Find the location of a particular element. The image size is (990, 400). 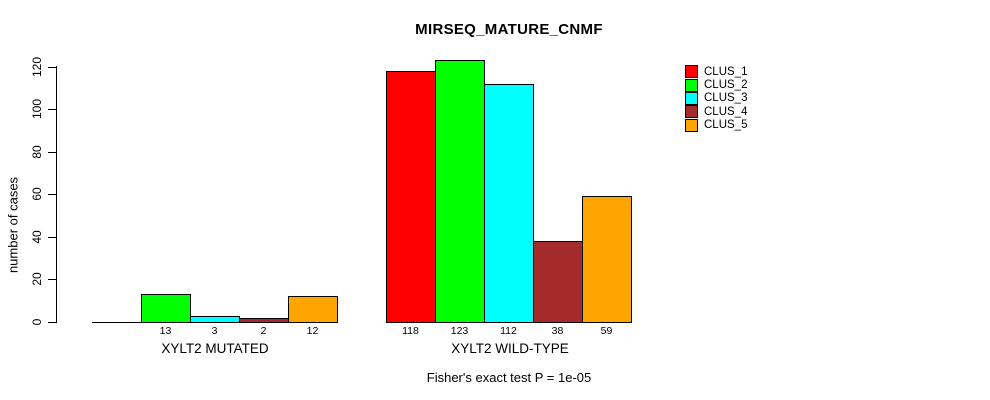

bar-clus_2-group2 is located at coordinates (460, 191).